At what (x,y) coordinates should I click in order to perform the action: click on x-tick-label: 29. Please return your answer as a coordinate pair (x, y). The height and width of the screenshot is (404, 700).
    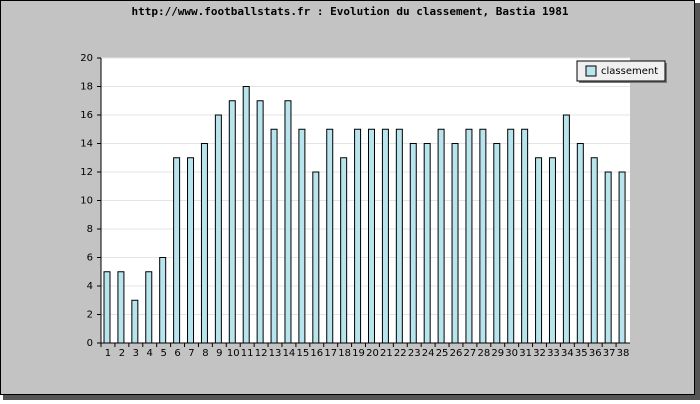
    Looking at the image, I should click on (497, 353).